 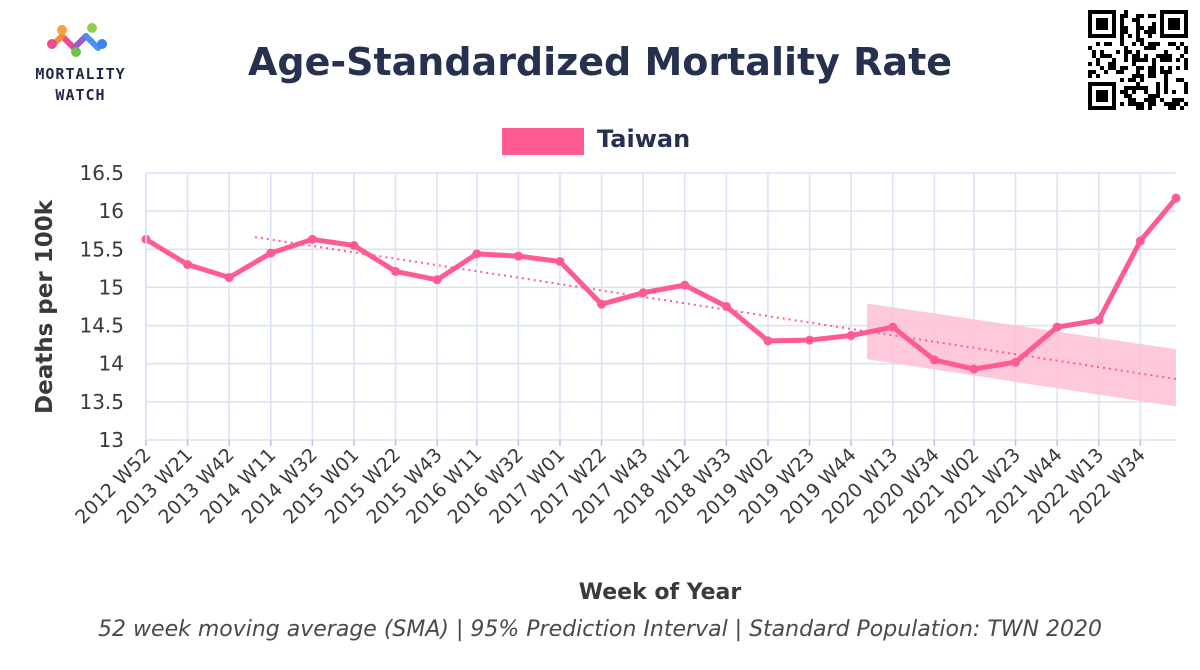 What do you see at coordinates (111, 440) in the screenshot?
I see `y-tick-label: 13` at bounding box center [111, 440].